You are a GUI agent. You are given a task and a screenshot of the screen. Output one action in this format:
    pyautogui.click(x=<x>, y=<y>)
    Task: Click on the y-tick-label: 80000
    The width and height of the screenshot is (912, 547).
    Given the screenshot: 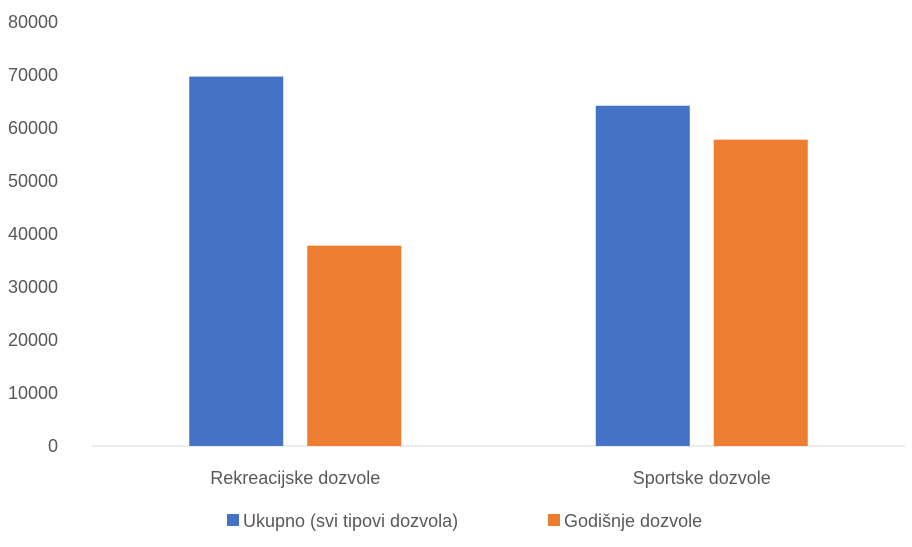 What is the action you would take?
    pyautogui.click(x=33, y=22)
    